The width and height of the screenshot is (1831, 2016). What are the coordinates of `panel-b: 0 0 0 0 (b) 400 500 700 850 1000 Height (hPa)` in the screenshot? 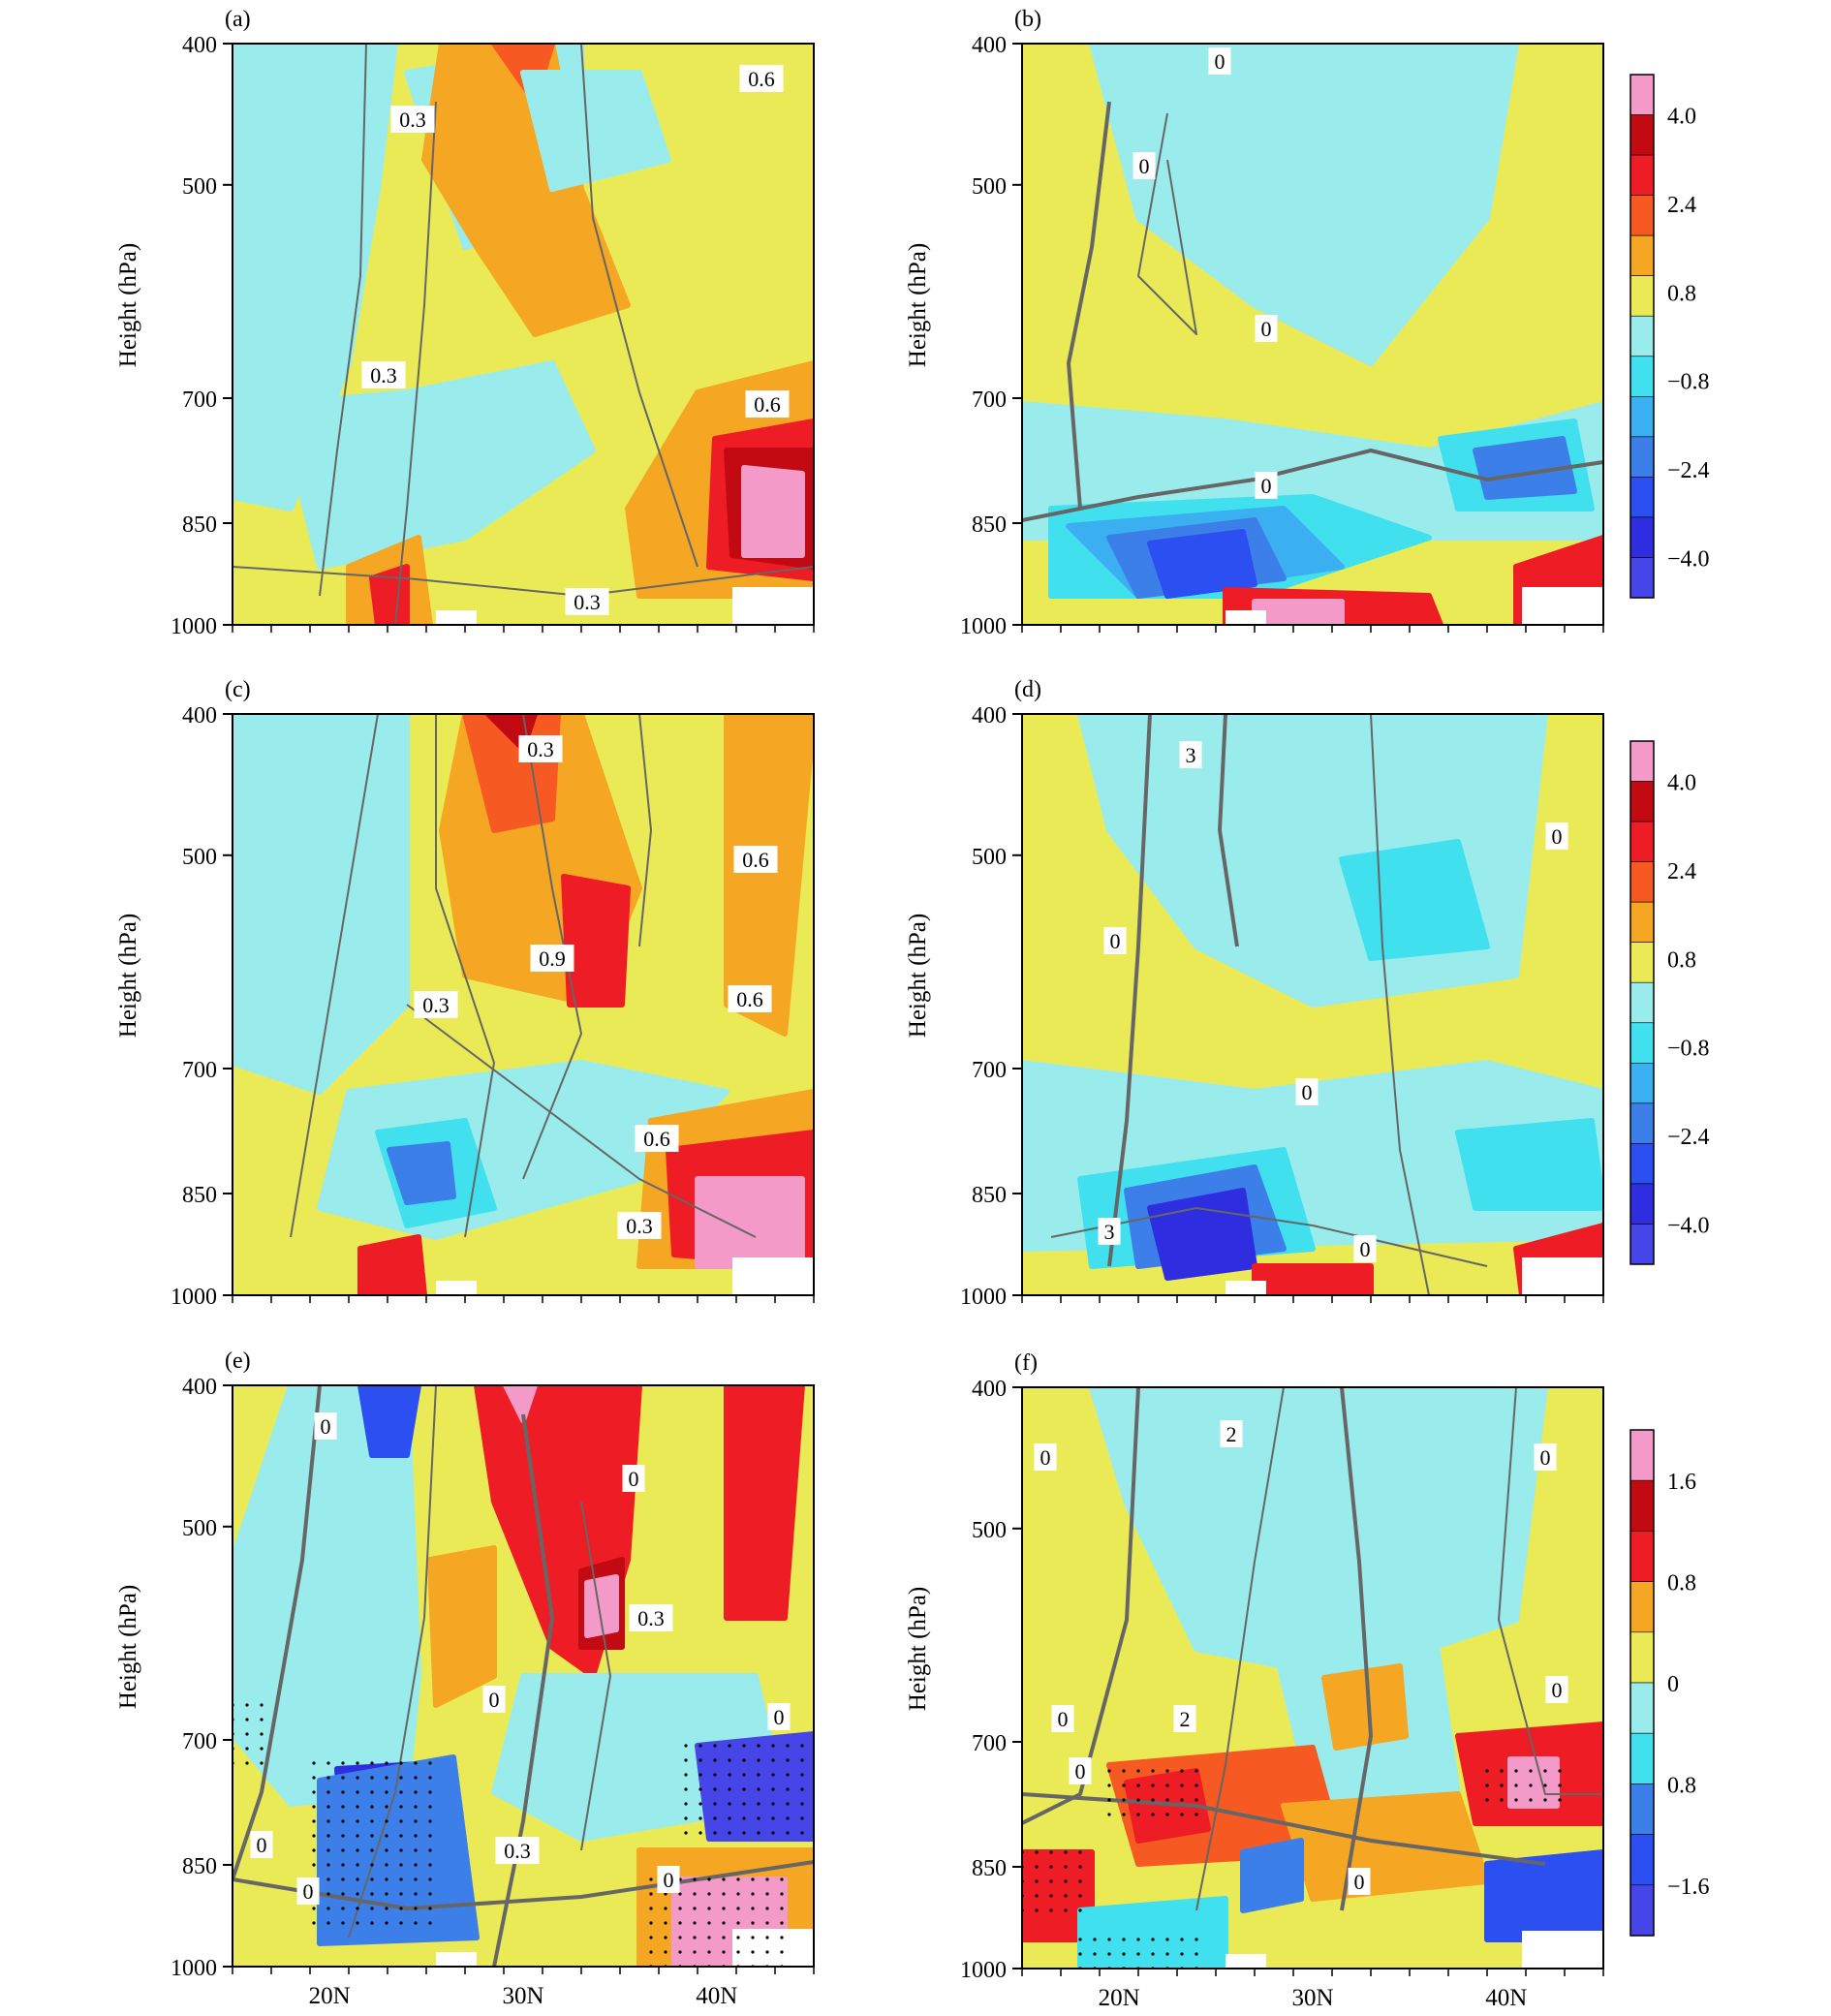 It's located at (1254, 323).